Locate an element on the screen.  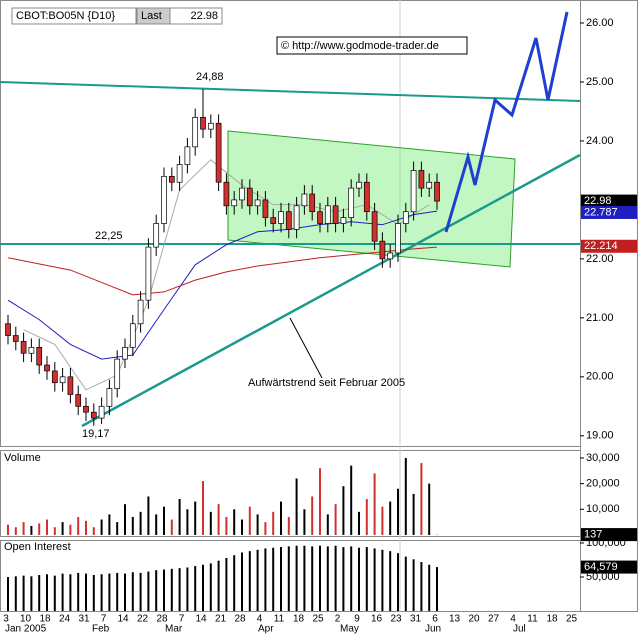
y-tick-label: 26.00 is located at coordinates (600, 23).